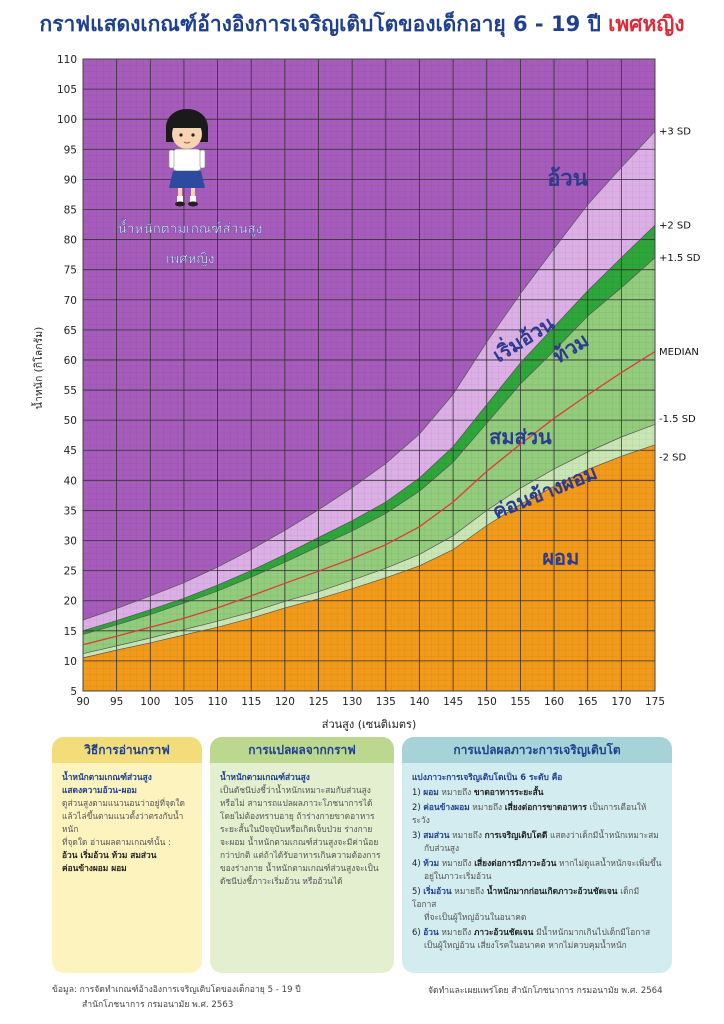 Image resolution: width=724 pixels, height=1024 pixels. Describe the element at coordinates (515, 863) in the screenshot. I see `growth-item-meaning: เสี่ยงต่อการมีภาวะอ้วน` at that location.